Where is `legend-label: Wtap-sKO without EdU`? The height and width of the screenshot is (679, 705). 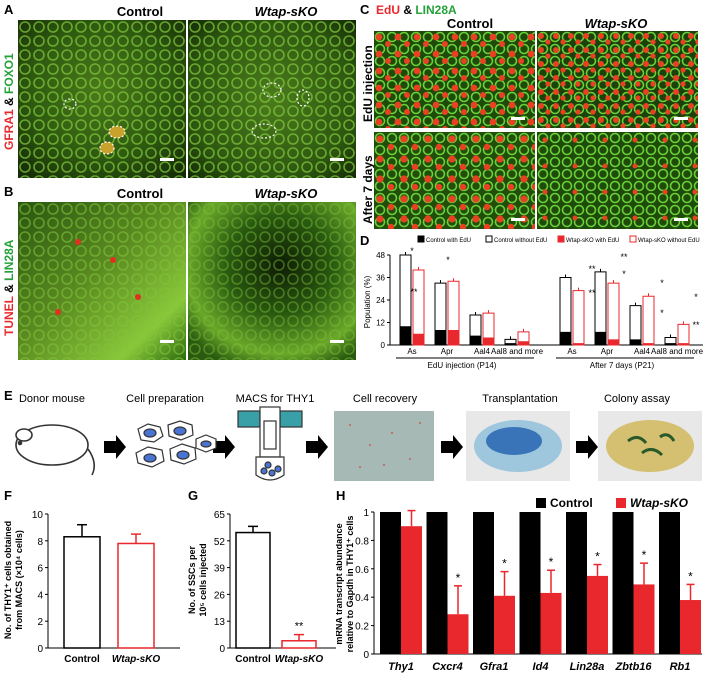
legend-label: Wtap-sKO without EdU is located at coordinates (669, 241).